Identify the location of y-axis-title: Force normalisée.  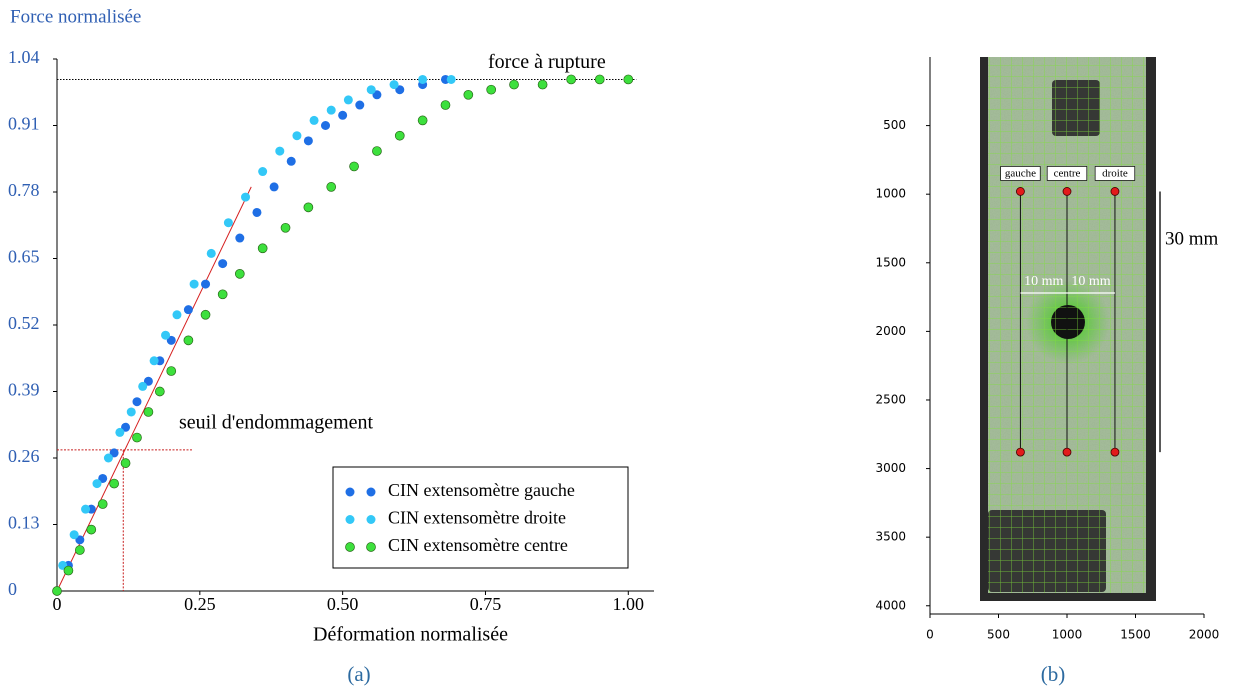
(75, 16).